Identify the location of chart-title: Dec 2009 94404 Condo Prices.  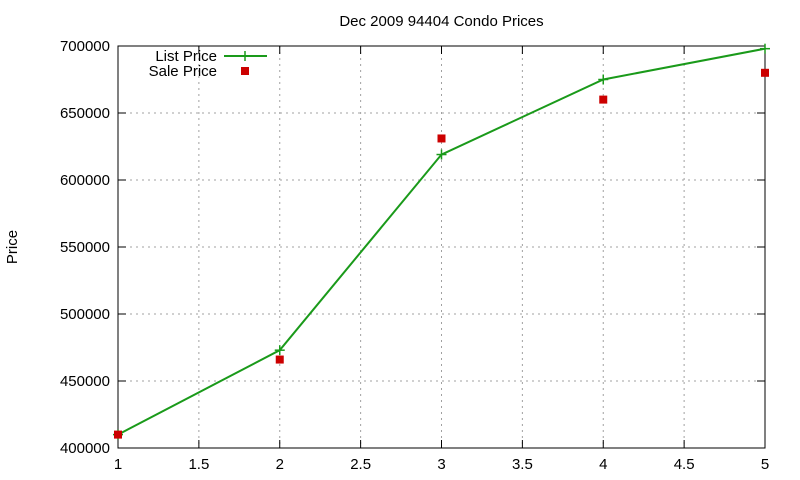
(441, 21).